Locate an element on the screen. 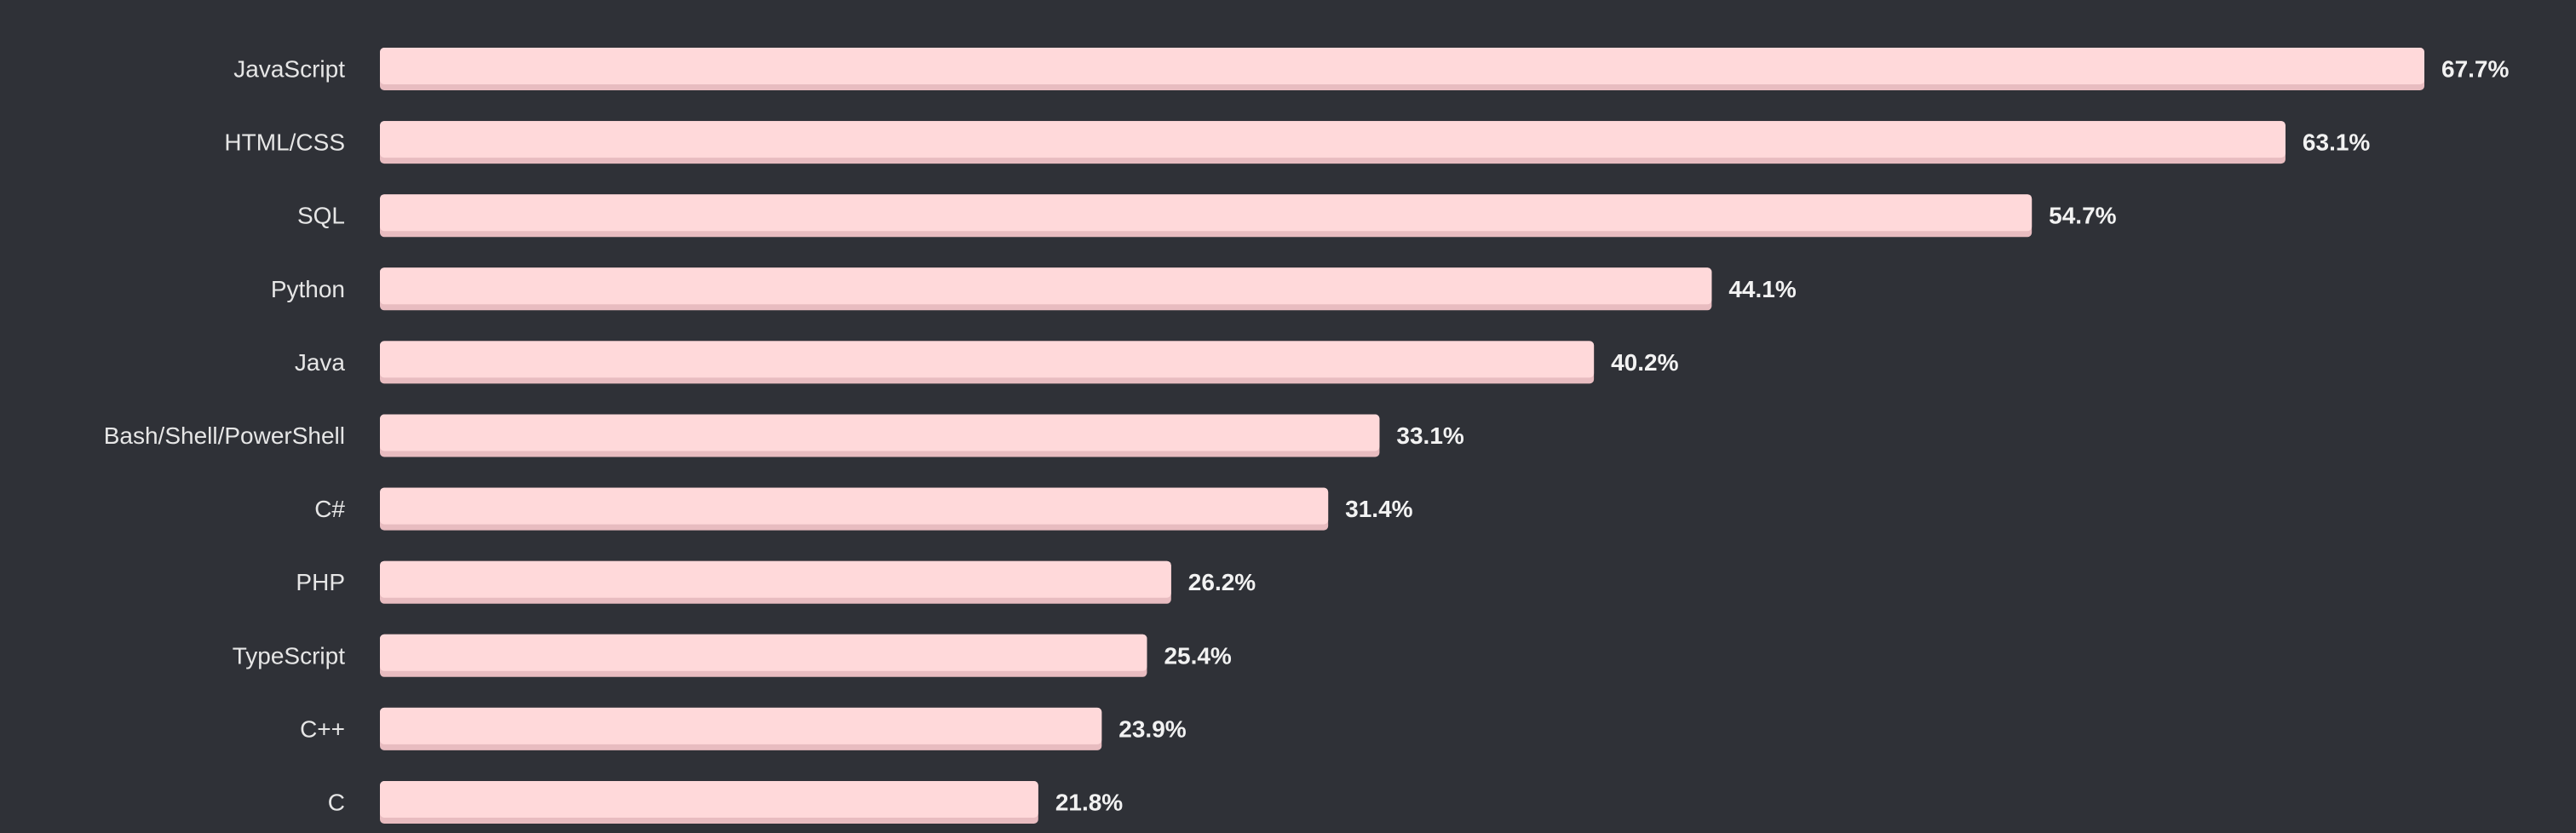 This screenshot has height=833, width=2576. bar-php is located at coordinates (776, 582).